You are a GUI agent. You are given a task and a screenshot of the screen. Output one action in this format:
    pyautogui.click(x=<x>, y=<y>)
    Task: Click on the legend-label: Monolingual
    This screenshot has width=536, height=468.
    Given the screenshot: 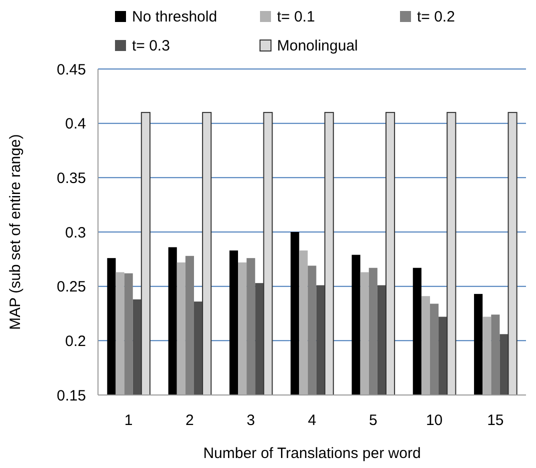 What is the action you would take?
    pyautogui.click(x=317, y=45)
    